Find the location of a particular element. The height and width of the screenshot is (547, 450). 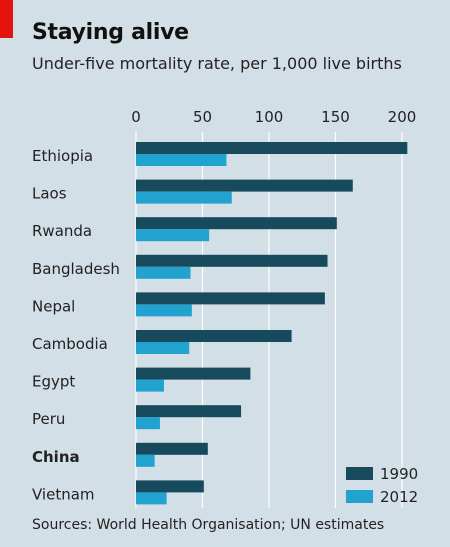

category-label: Cambodia is located at coordinates (70, 344).